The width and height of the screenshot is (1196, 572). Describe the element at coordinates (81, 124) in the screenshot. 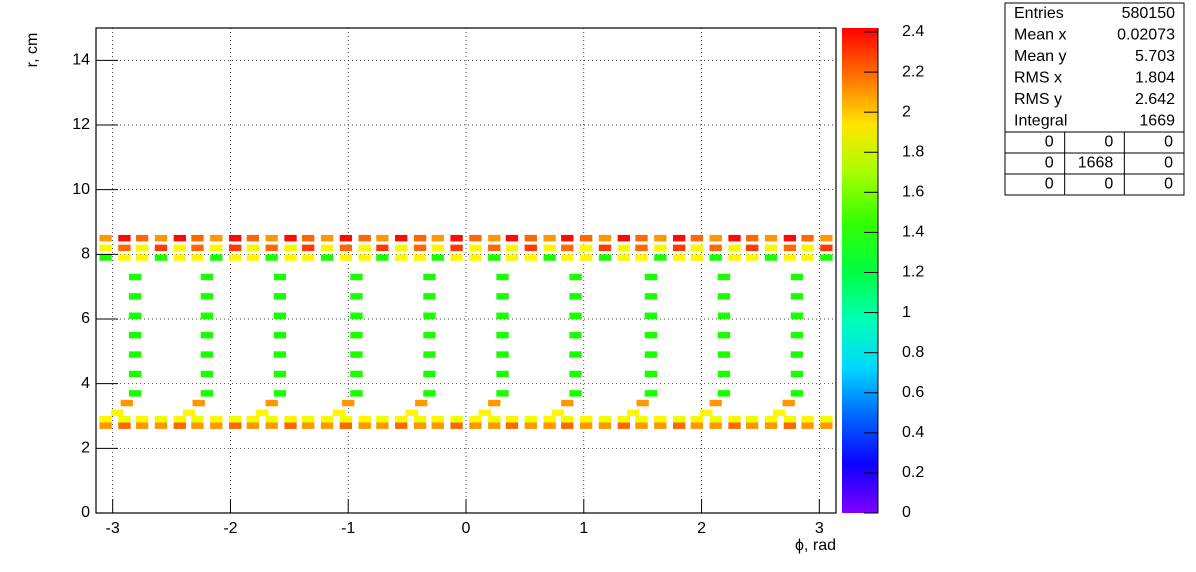

I see `y-tick-label: 12` at that location.